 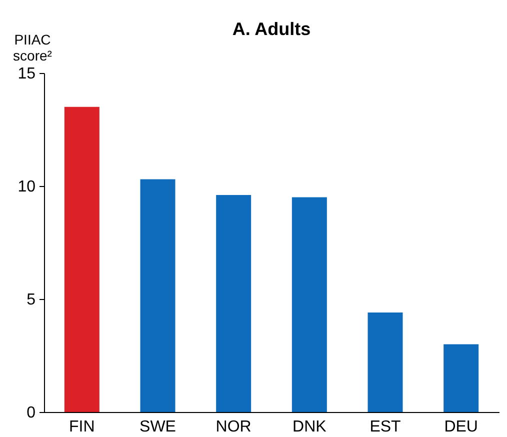 I want to click on x-tick-label: EST, so click(x=386, y=427).